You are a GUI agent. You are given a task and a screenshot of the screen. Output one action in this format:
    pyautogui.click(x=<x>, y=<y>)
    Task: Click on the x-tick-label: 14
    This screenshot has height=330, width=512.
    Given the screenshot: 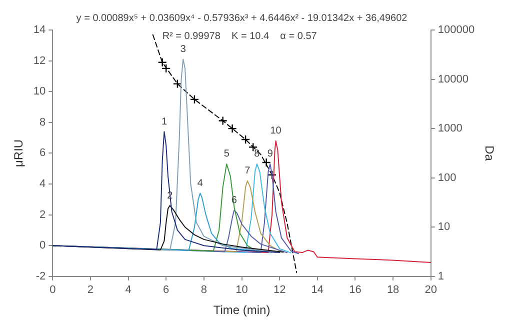 What is the action you would take?
    pyautogui.click(x=317, y=290)
    